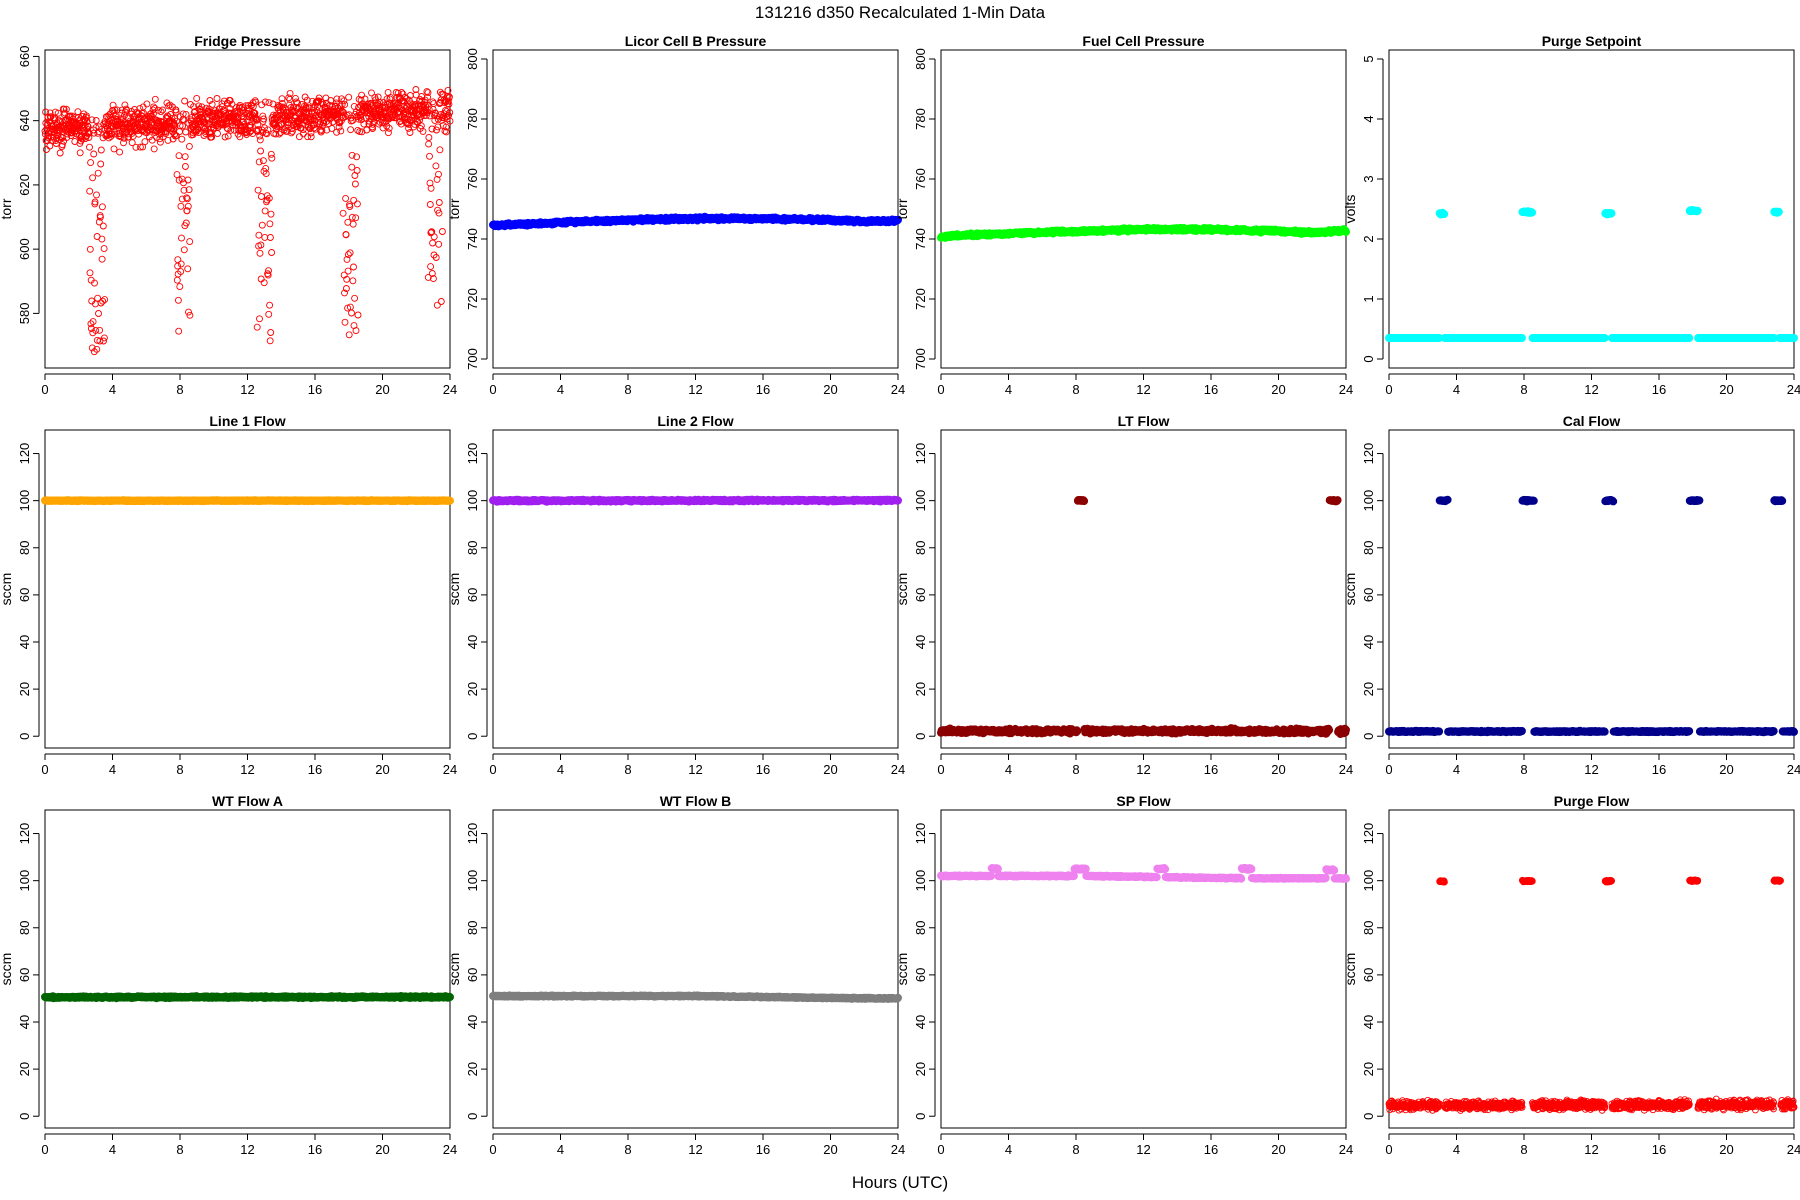  I want to click on y-tick-label: 0, so click(472, 736).